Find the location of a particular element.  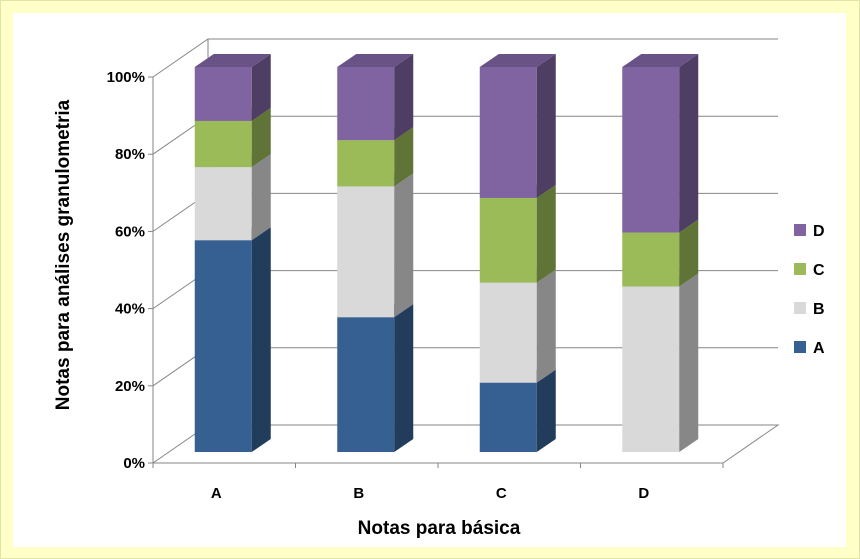

bar-c-b is located at coordinates (517, 326).